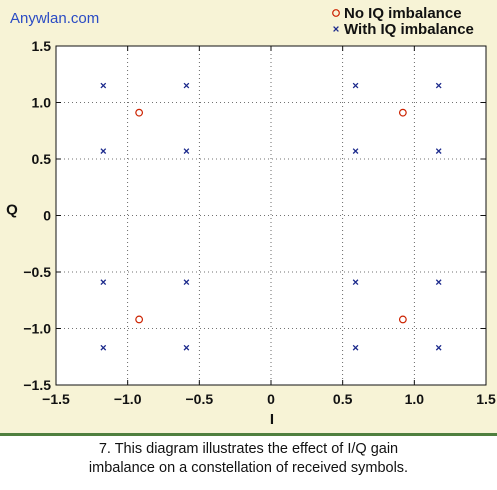  What do you see at coordinates (415, 399) in the screenshot?
I see `x-tick-label: 1.0` at bounding box center [415, 399].